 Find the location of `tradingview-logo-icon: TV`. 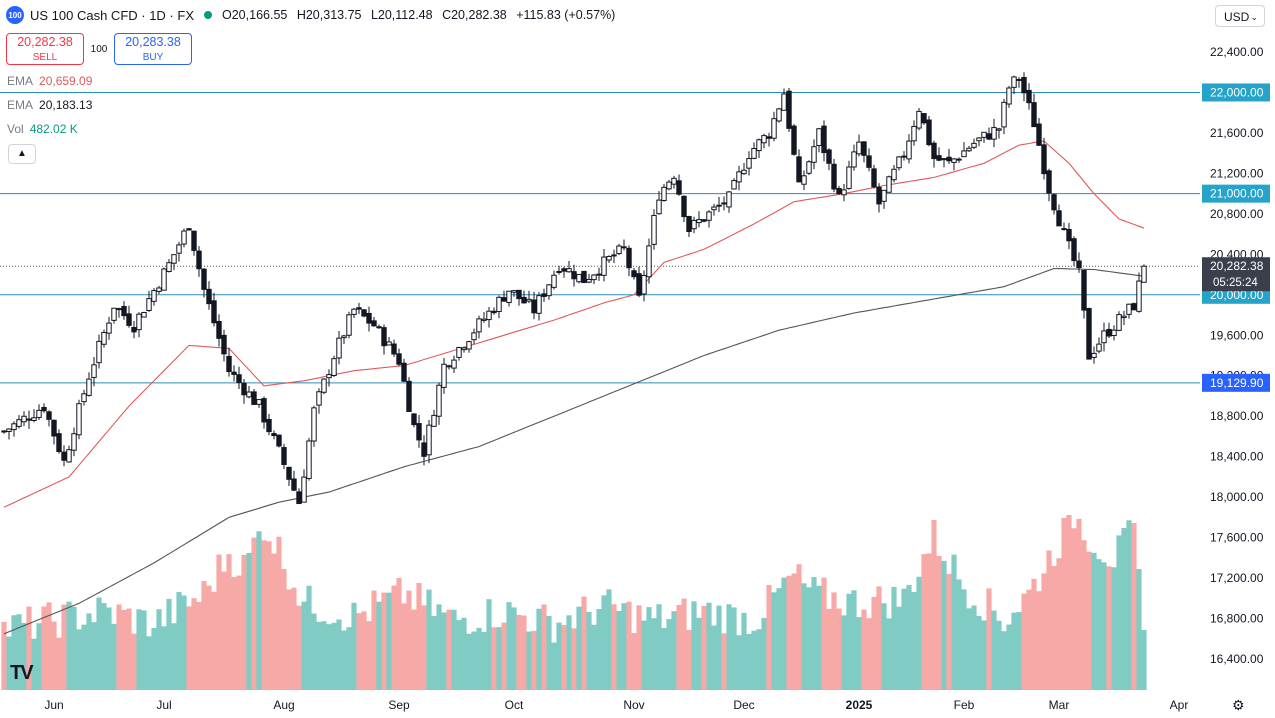

tradingview-logo-icon: TV is located at coordinates (22, 673).